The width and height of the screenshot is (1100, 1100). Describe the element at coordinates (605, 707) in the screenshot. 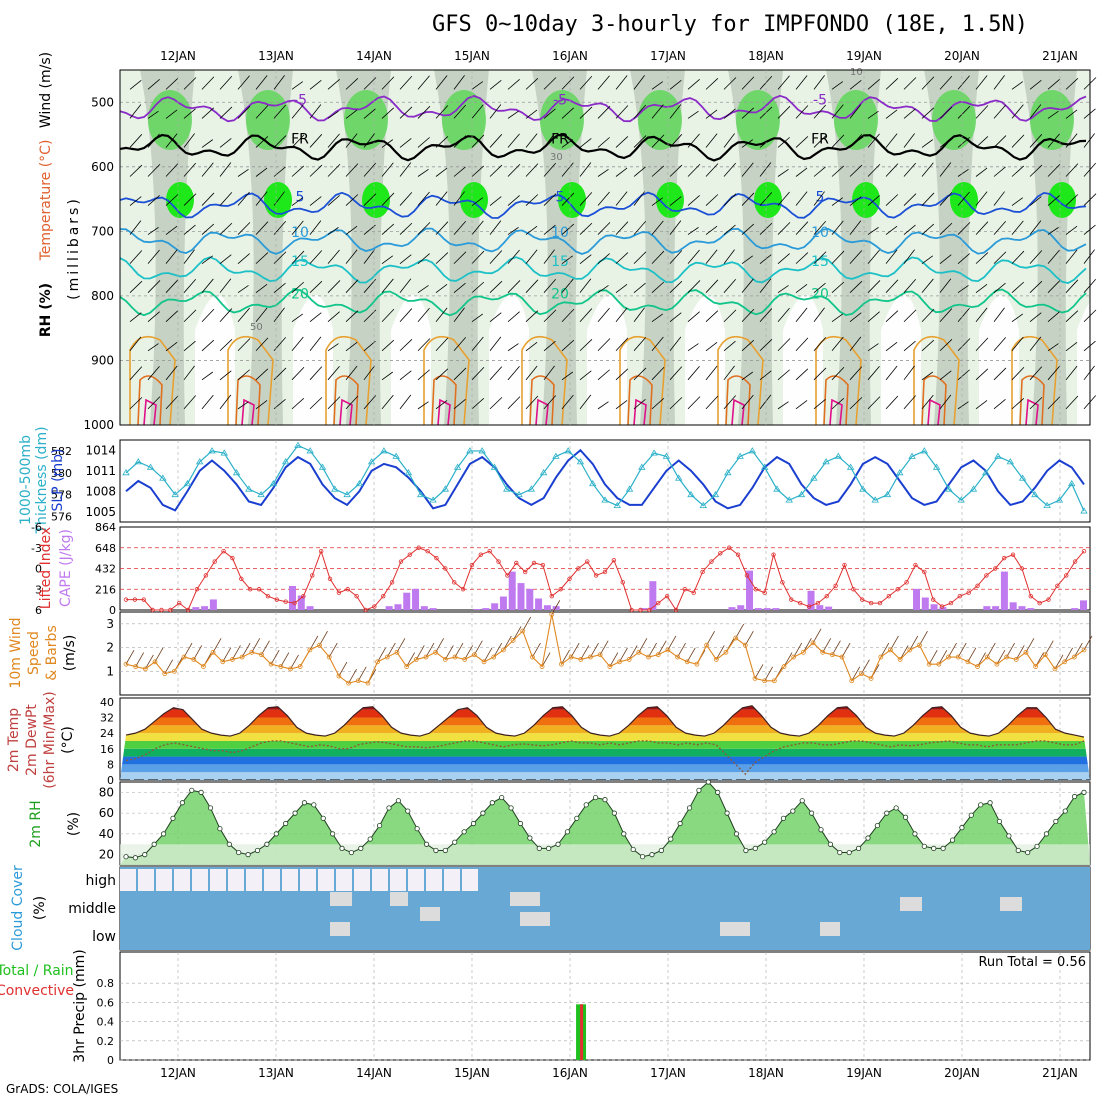

I see `temp-band` at that location.